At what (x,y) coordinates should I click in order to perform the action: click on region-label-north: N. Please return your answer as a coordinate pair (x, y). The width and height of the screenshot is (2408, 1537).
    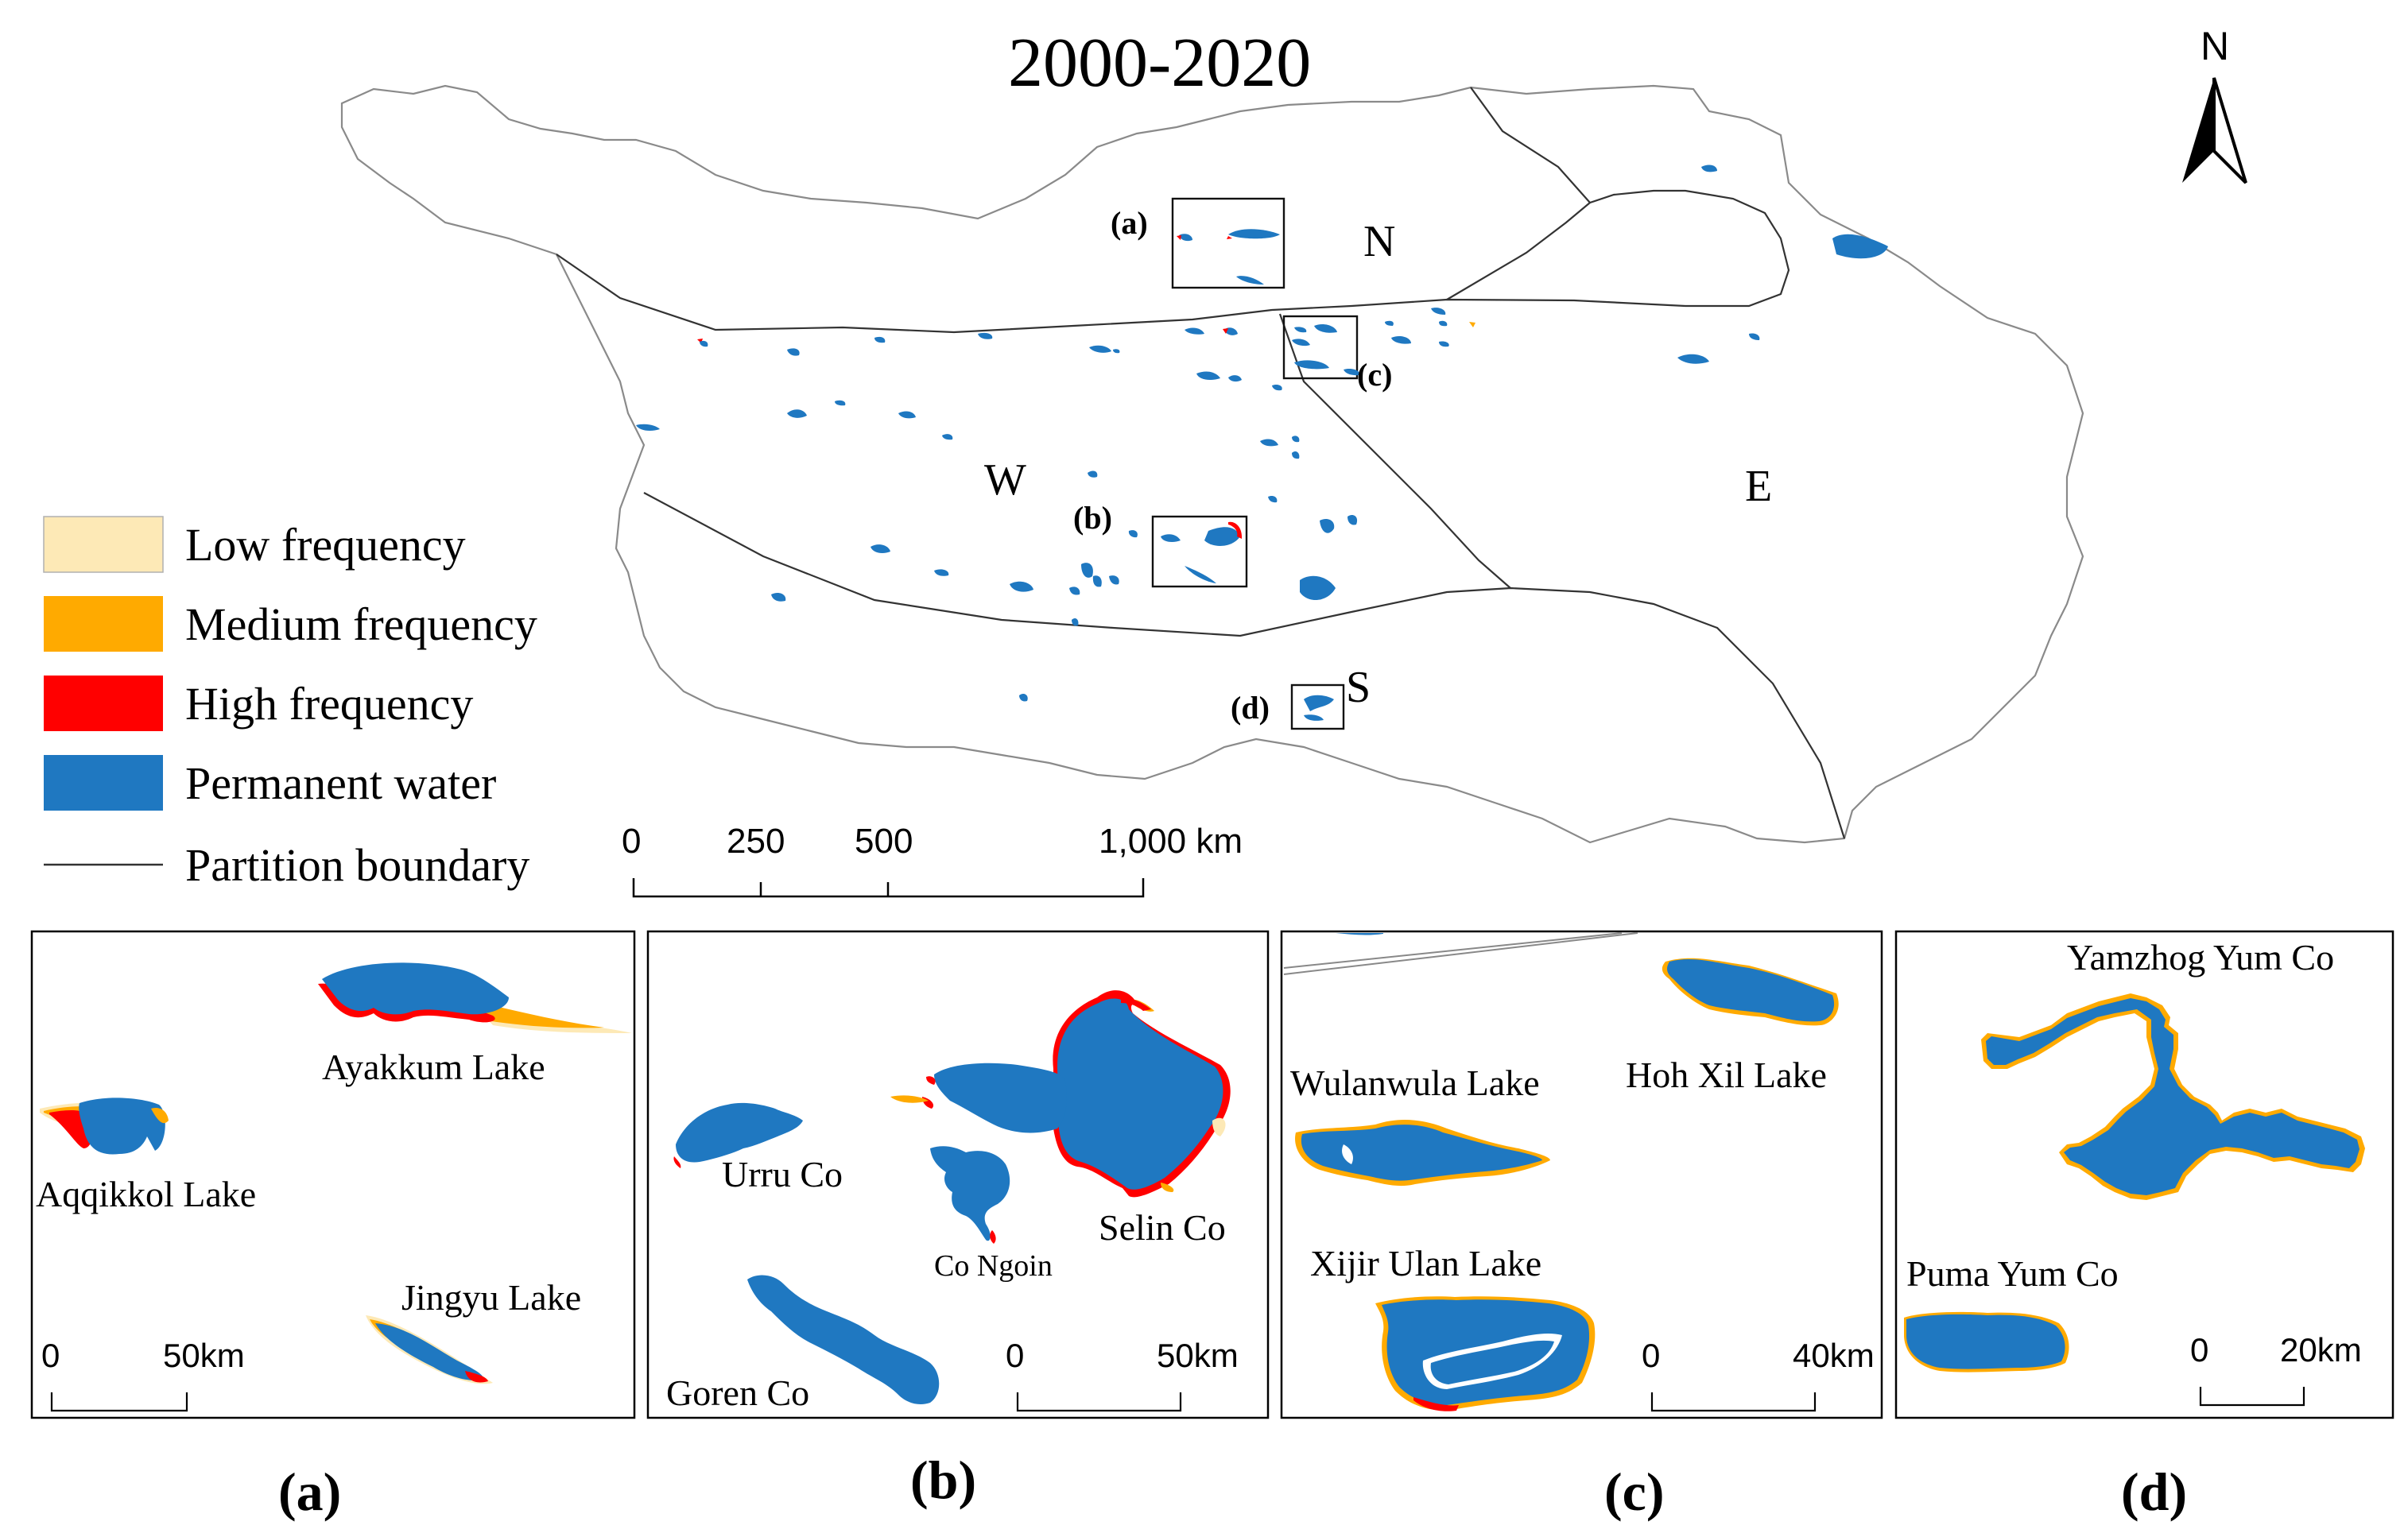
    Looking at the image, I should click on (1379, 241).